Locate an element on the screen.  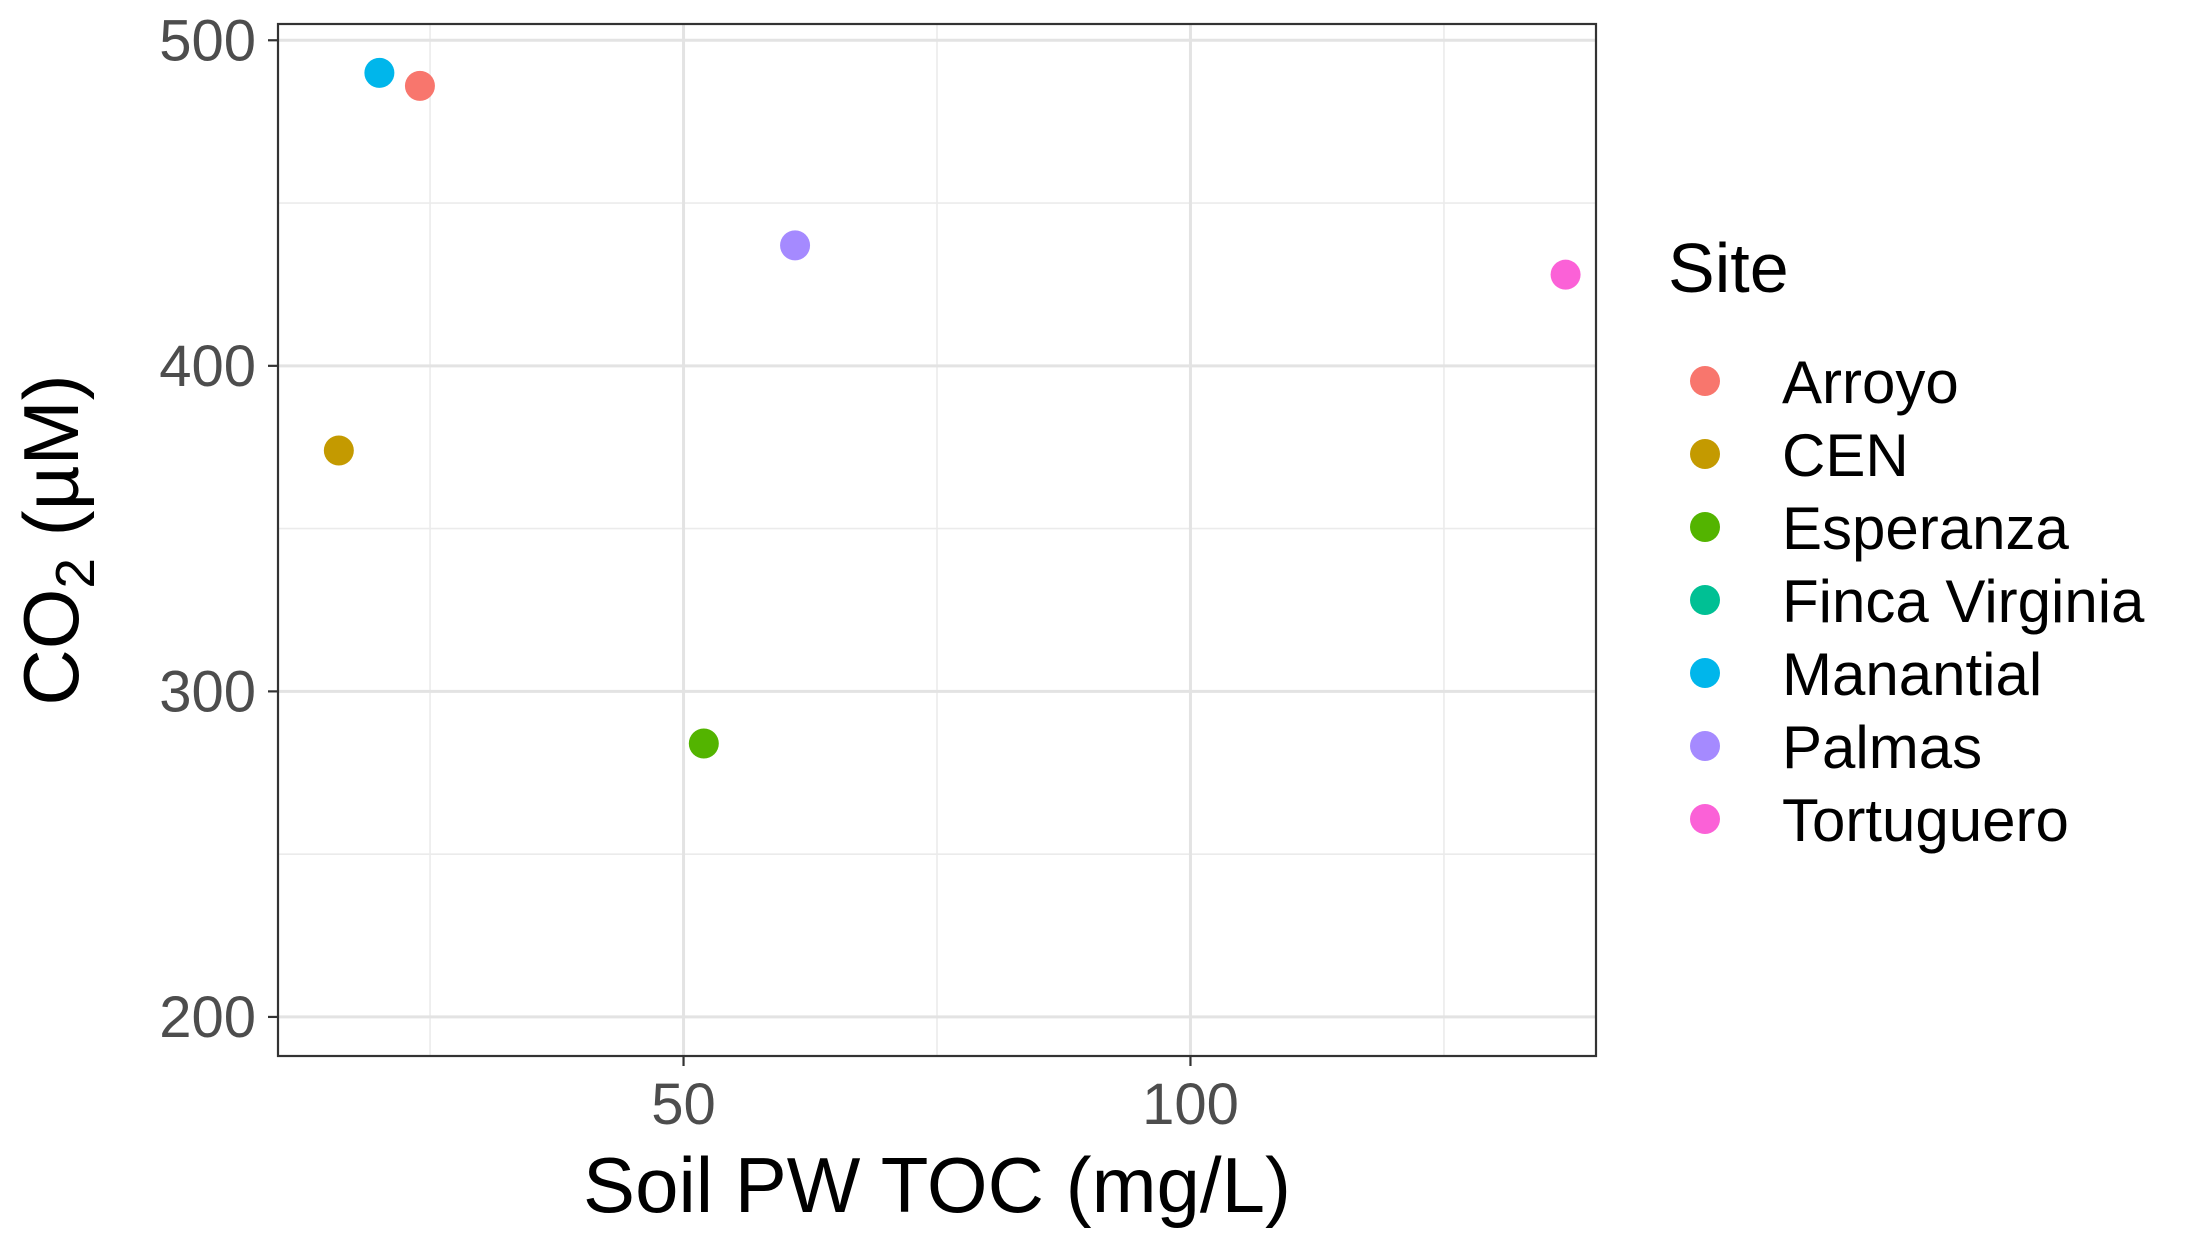
legend-item: Tortuguero is located at coordinates (1879, 820).